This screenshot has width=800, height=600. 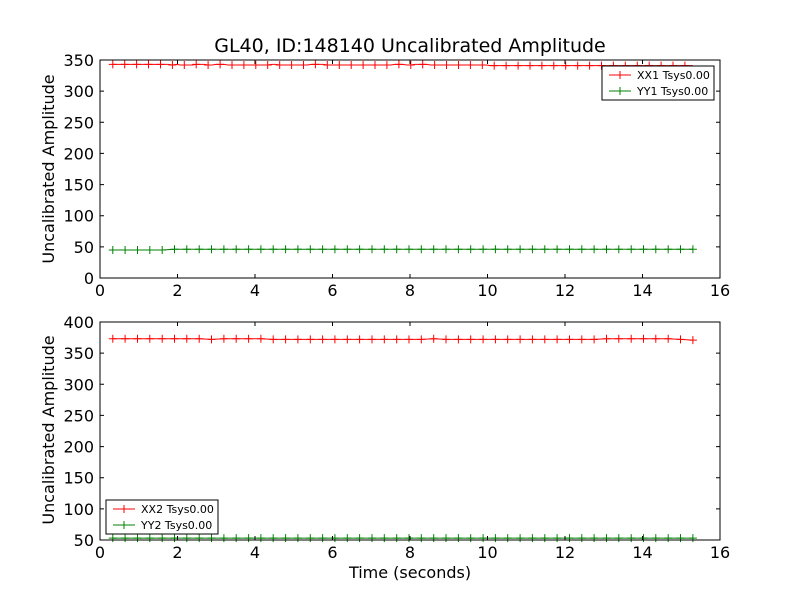 I want to click on y-axis-label-top: Uncalibrated Amplitude, so click(x=48, y=168).